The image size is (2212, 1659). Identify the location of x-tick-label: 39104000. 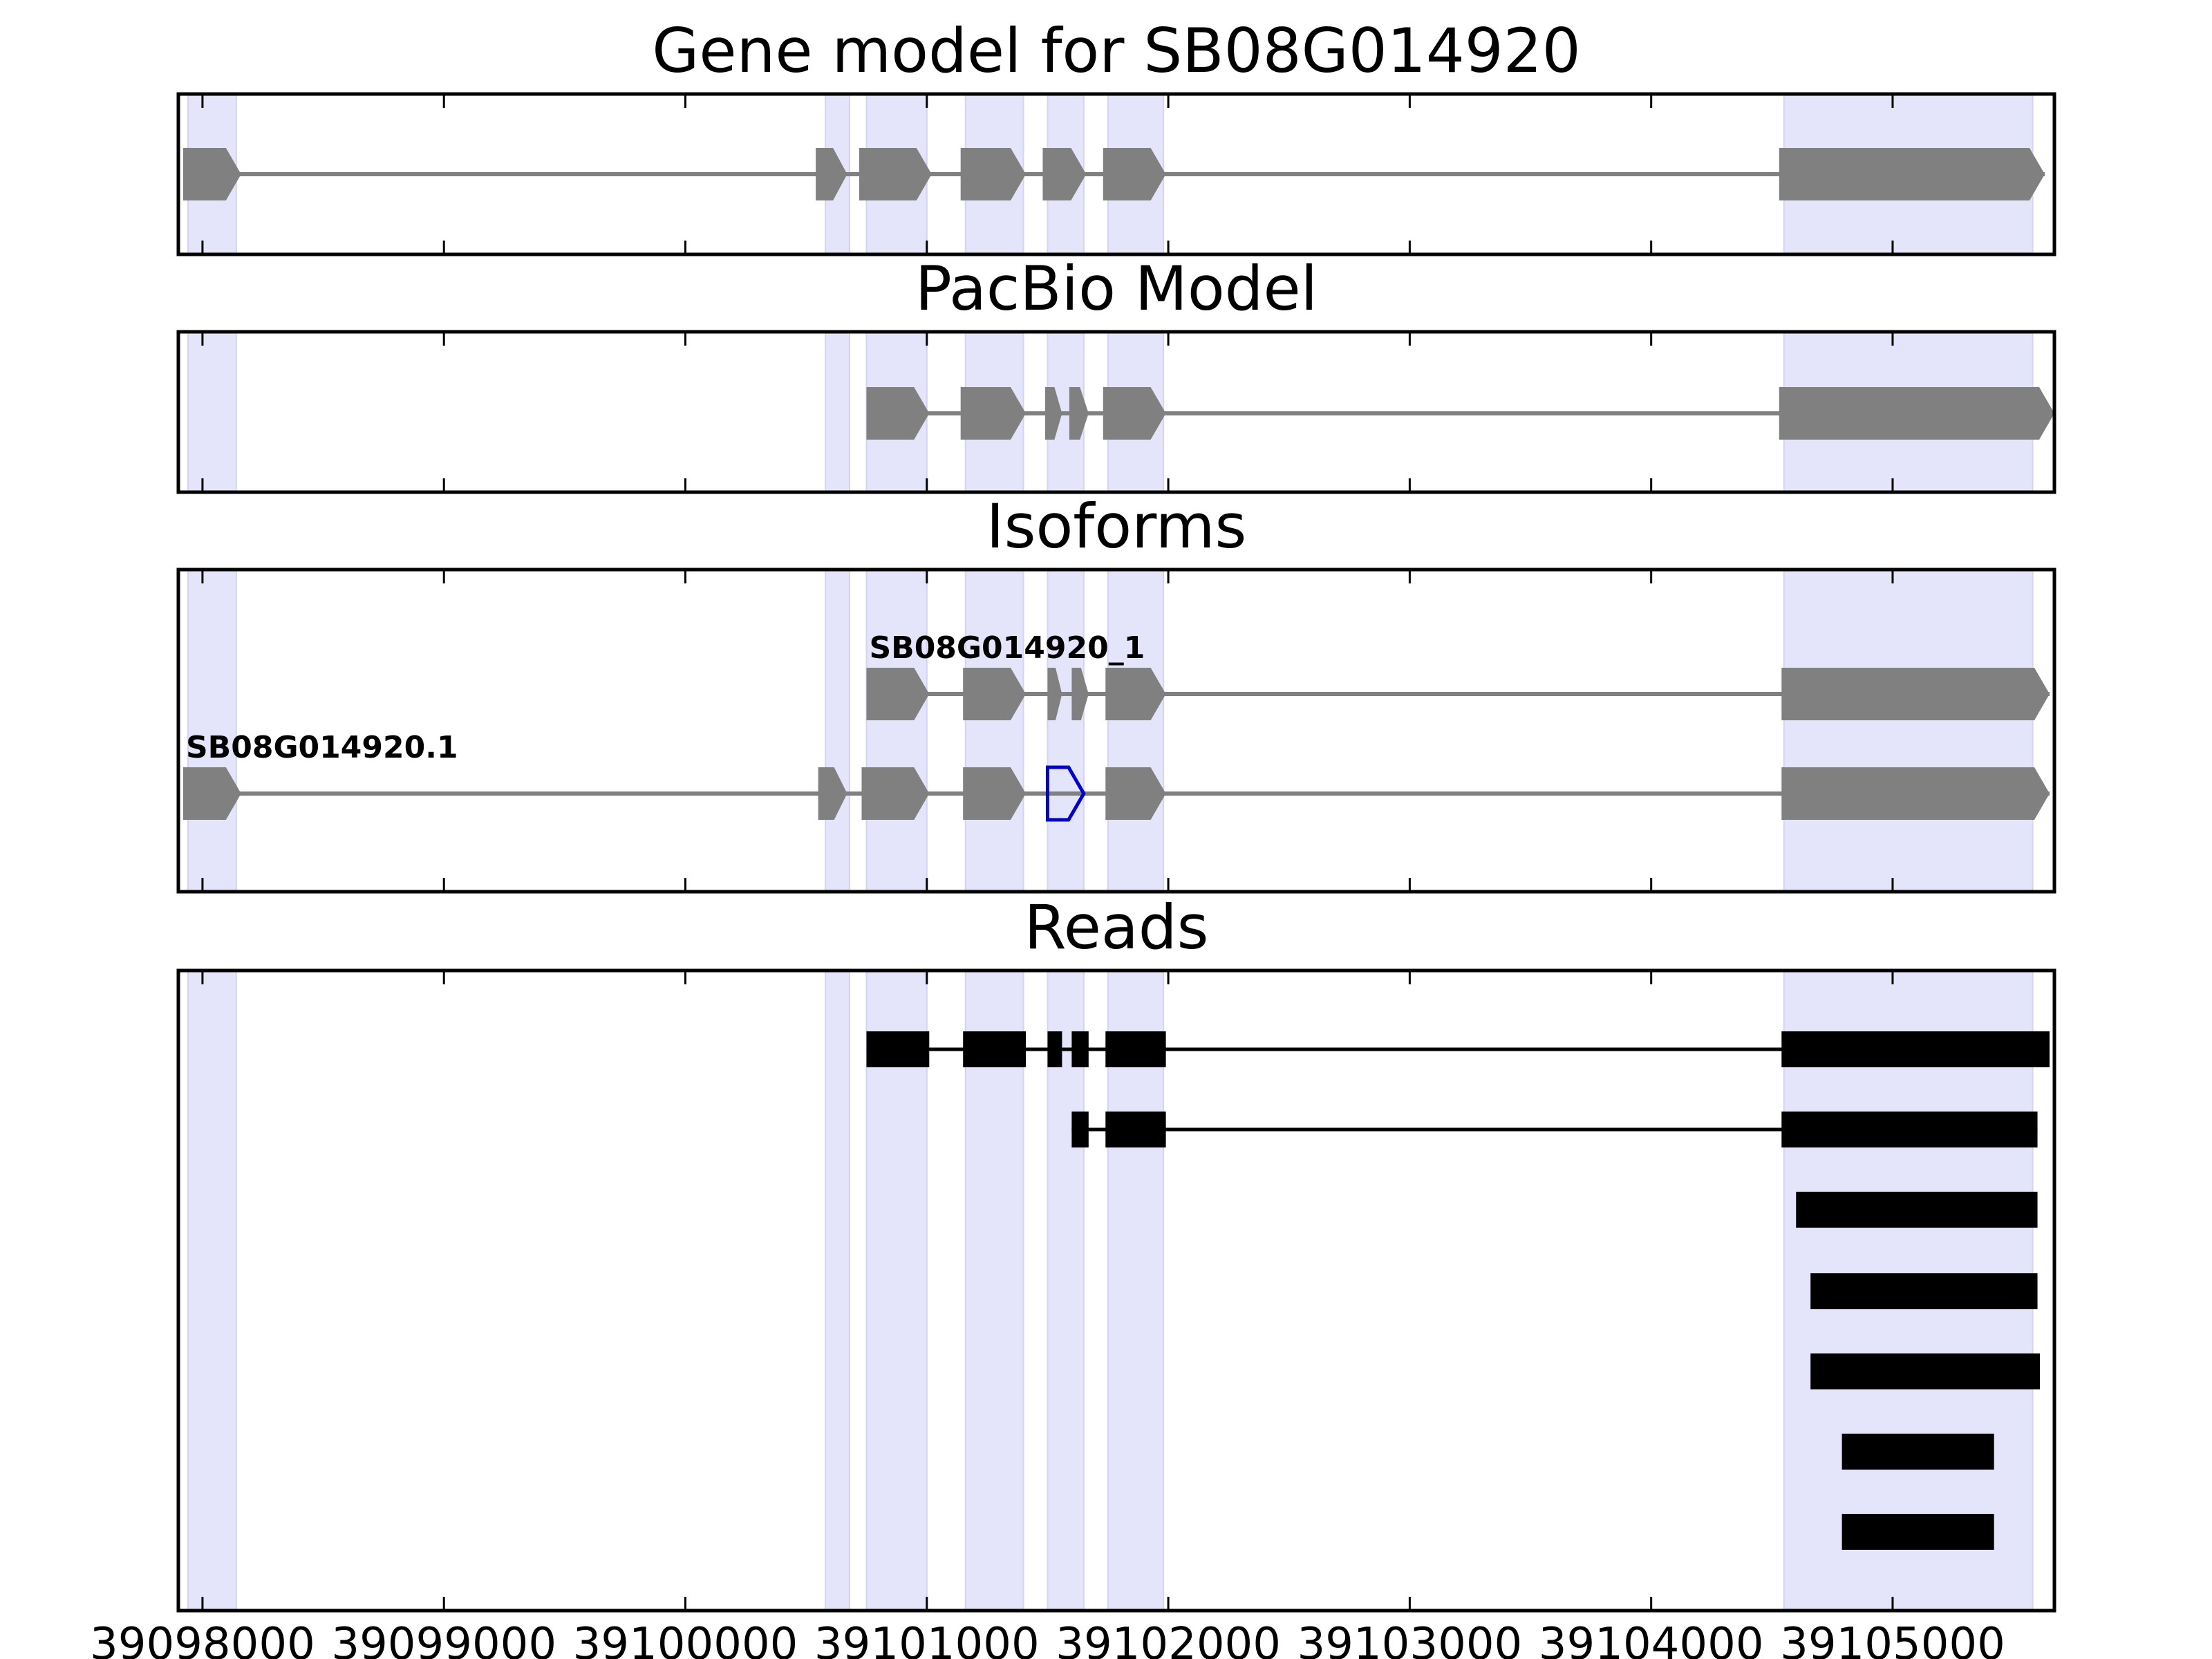
(1652, 1639).